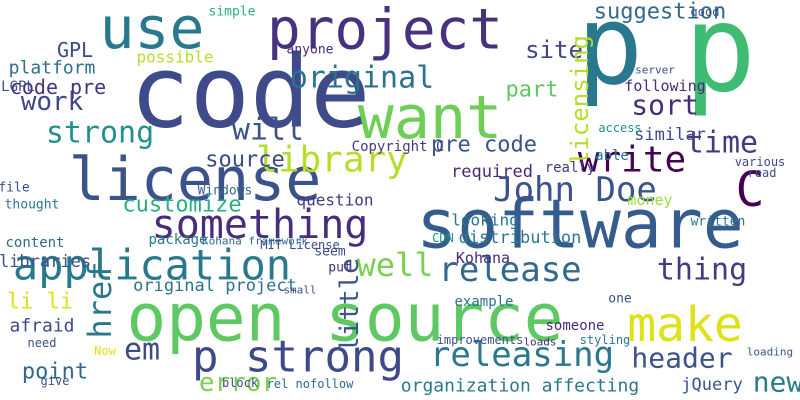 The width and height of the screenshot is (800, 400). What do you see at coordinates (299, 245) in the screenshot?
I see `word: MIT License` at bounding box center [299, 245].